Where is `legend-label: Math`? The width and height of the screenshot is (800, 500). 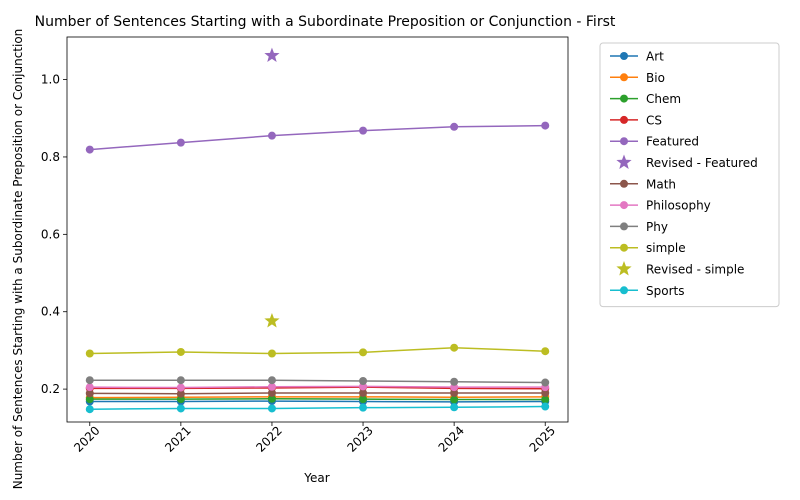 legend-label: Math is located at coordinates (661, 184).